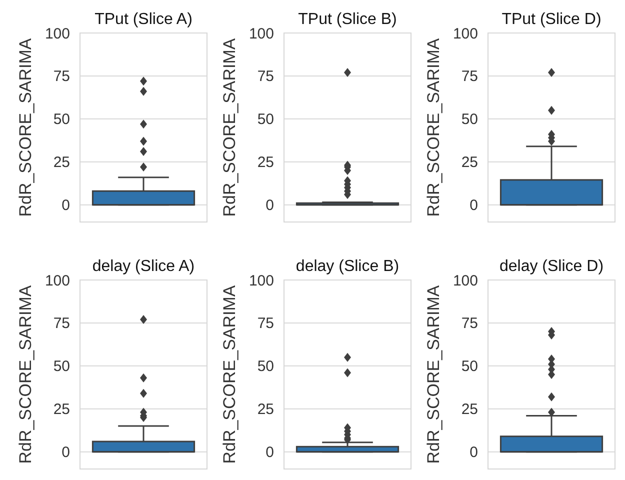  Describe the element at coordinates (551, 266) in the screenshot. I see `chart-title: delay (Slice D)` at that location.